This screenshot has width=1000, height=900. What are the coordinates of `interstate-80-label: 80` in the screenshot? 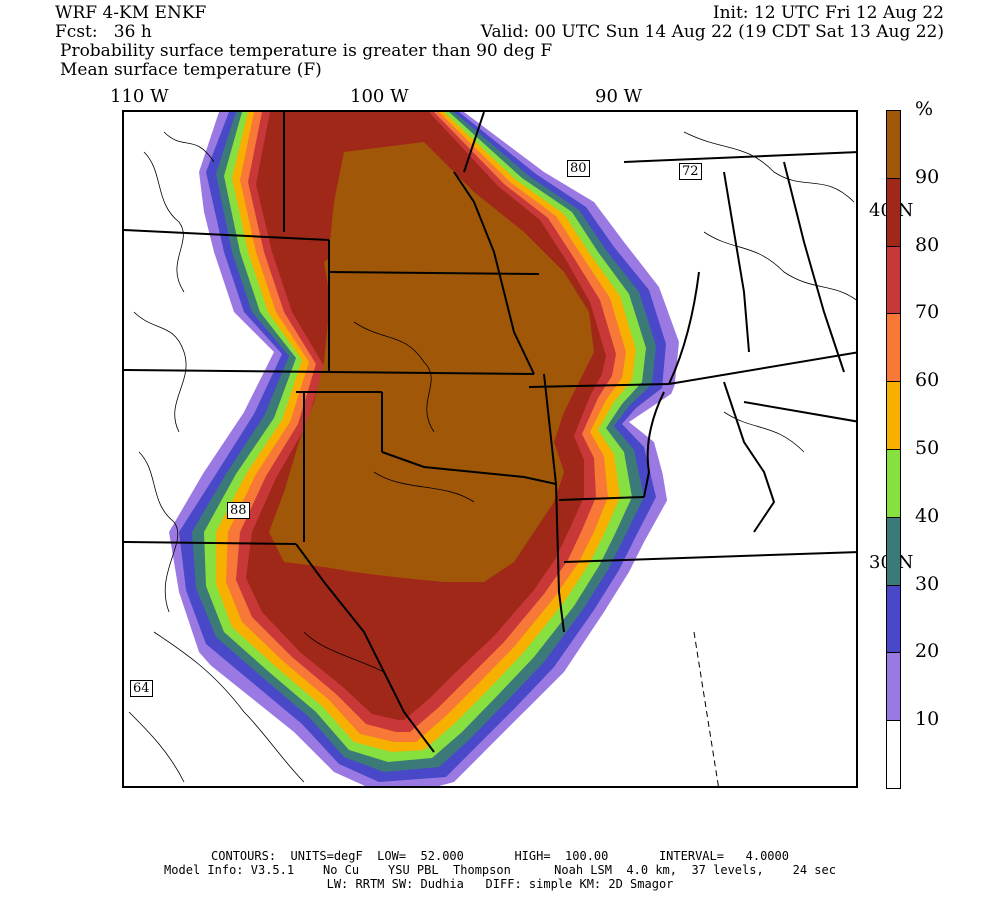 It's located at (578, 168).